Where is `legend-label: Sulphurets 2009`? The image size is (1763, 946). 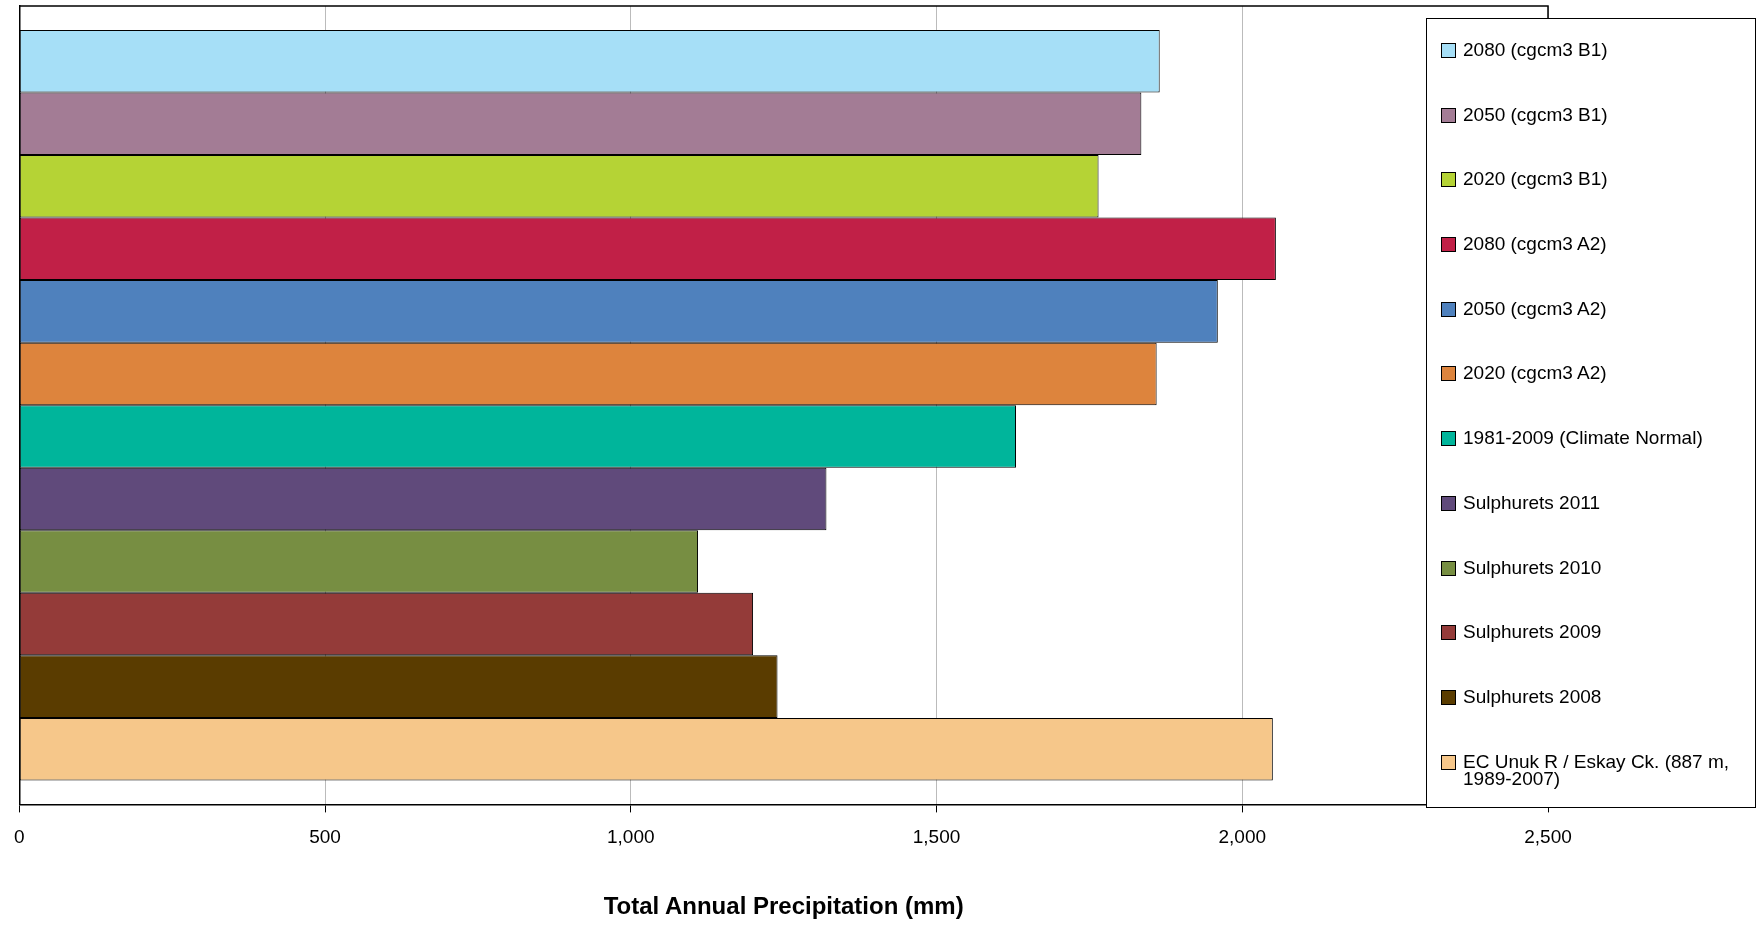
legend-label: Sulphurets 2009 is located at coordinates (1532, 632).